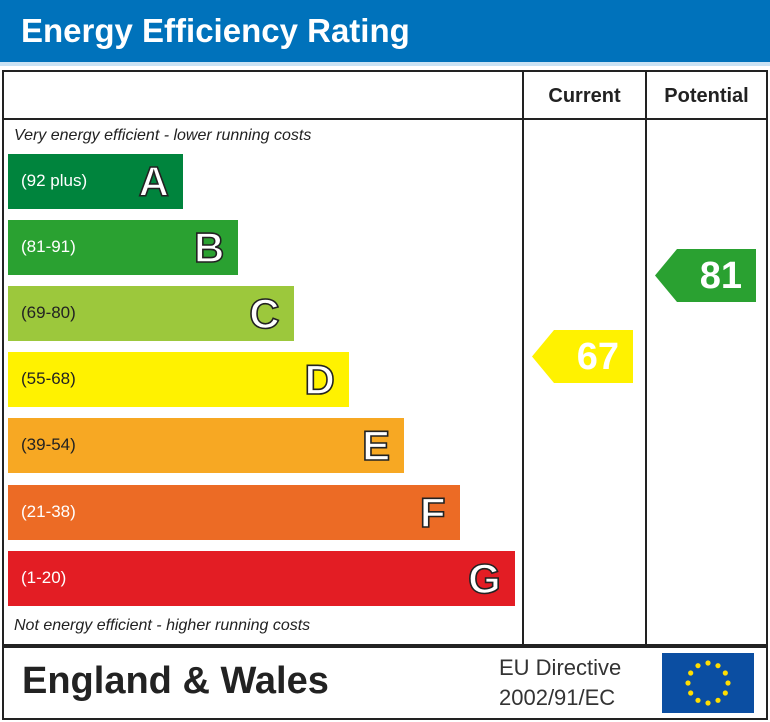  Describe the element at coordinates (560, 683) in the screenshot. I see `eu-directive: EU Directive 2002/91/EC` at that location.